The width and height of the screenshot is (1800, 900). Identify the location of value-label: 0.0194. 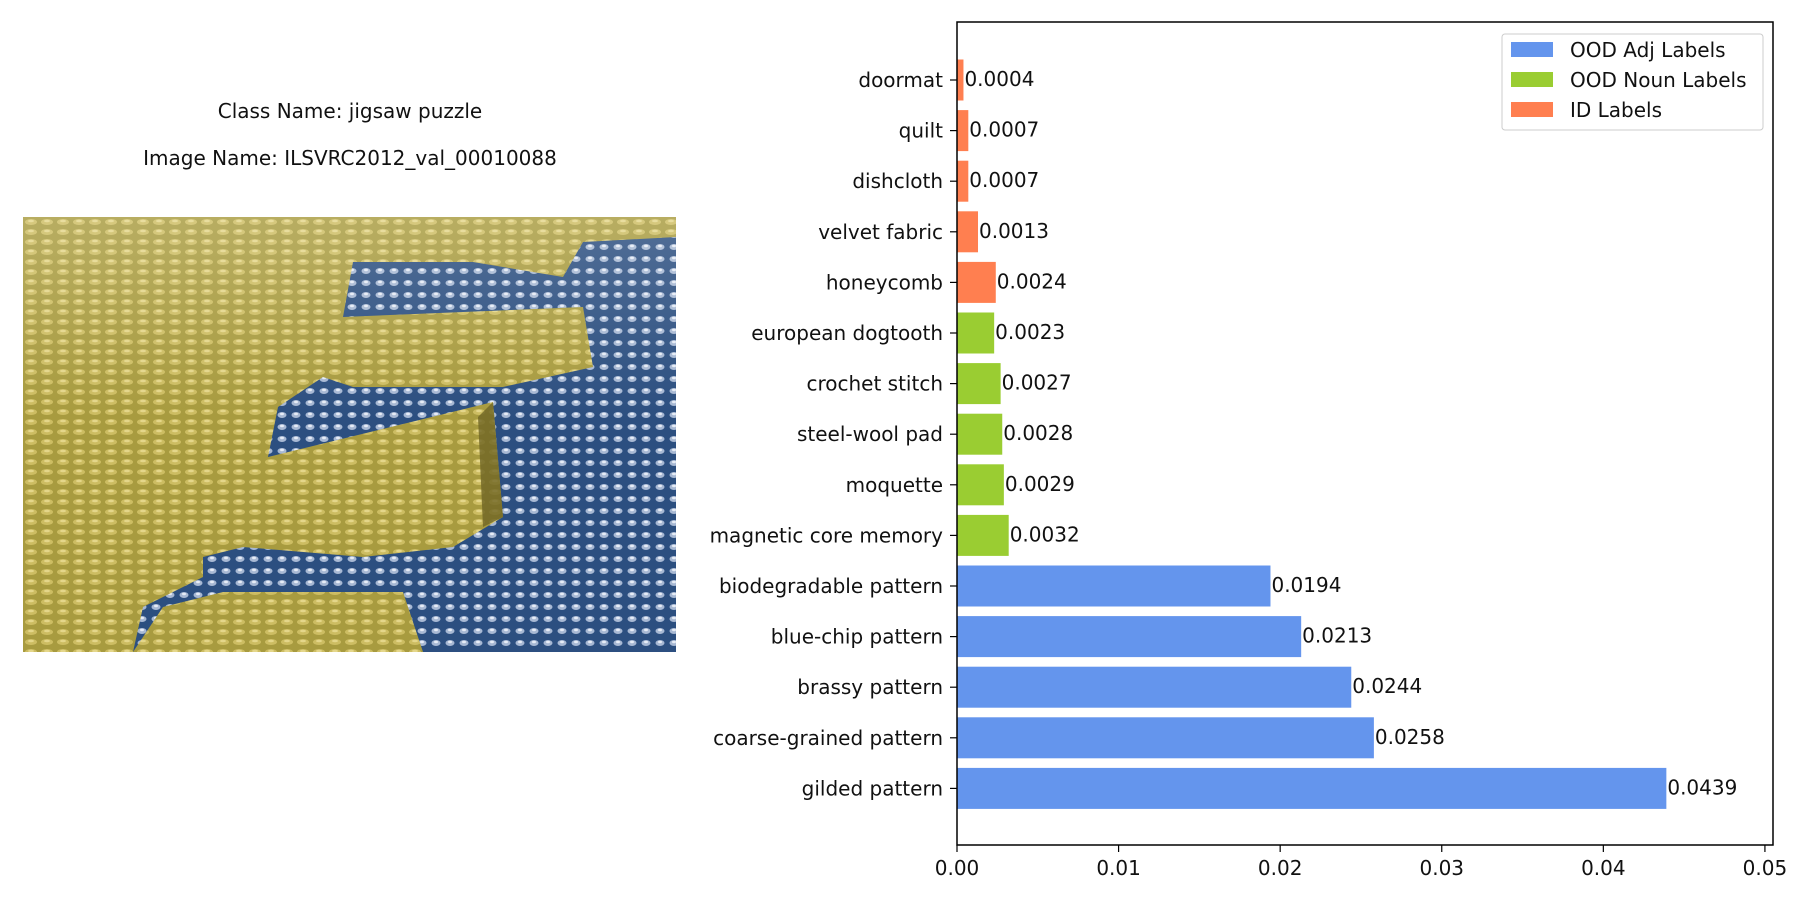
(1306, 585).